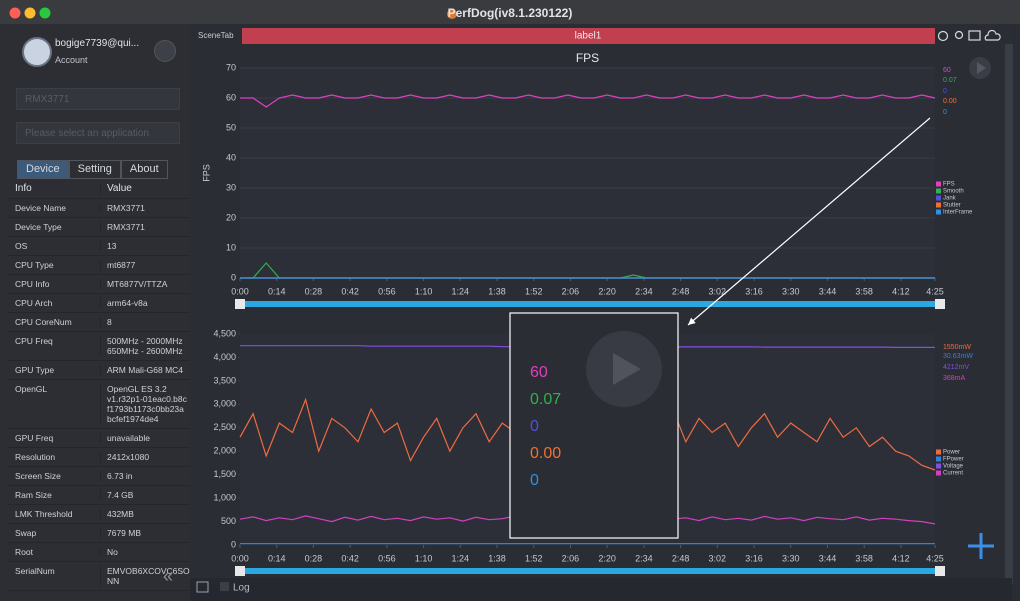 The width and height of the screenshot is (1020, 601). I want to click on x-tick-label: 0:28, so click(314, 558).